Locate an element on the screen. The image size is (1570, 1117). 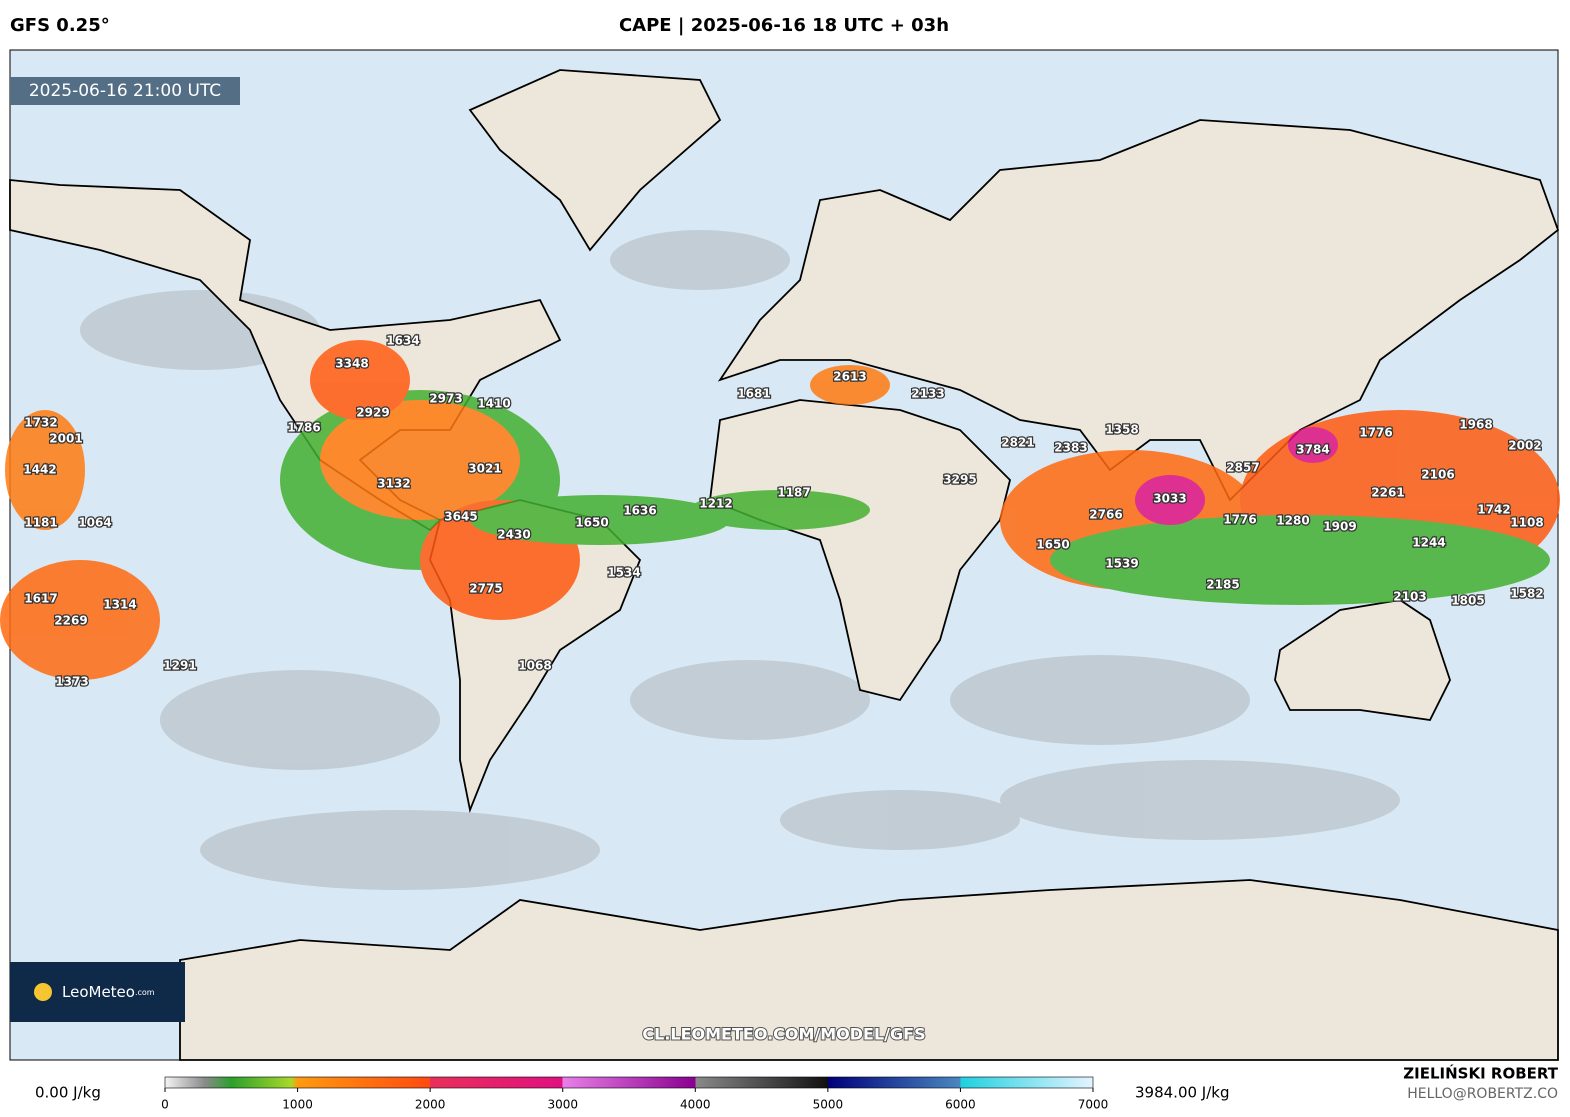
colorbar-max: 3984.00 J/kg is located at coordinates (1182, 1093).